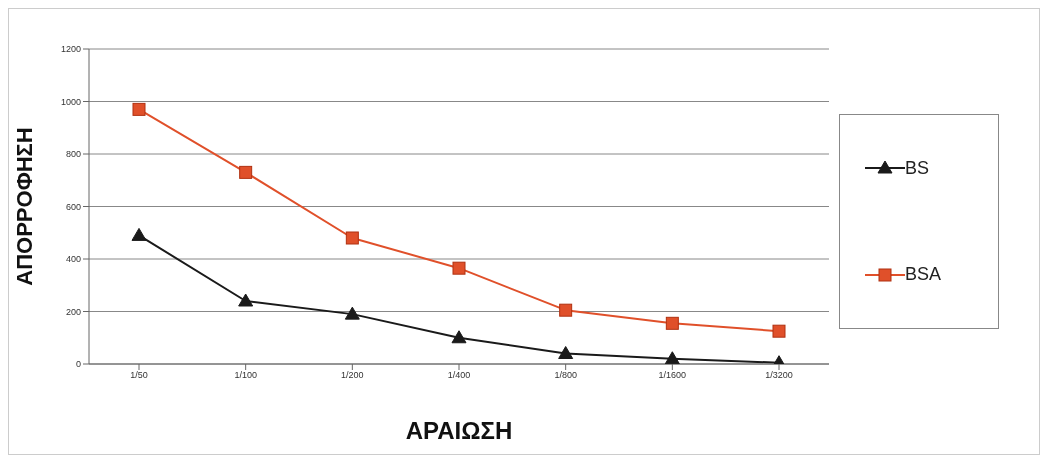 This screenshot has width=1047, height=465. Describe the element at coordinates (73, 206) in the screenshot. I see `y-tick-label: 600` at that location.